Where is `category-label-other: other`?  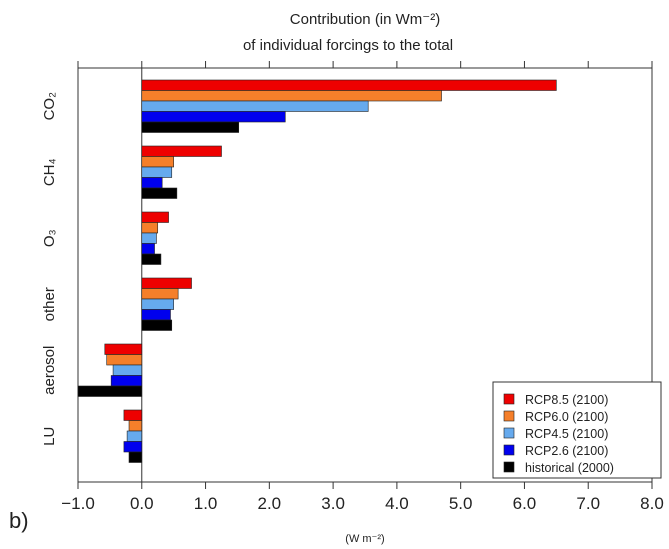 category-label-other: other is located at coordinates (49, 304).